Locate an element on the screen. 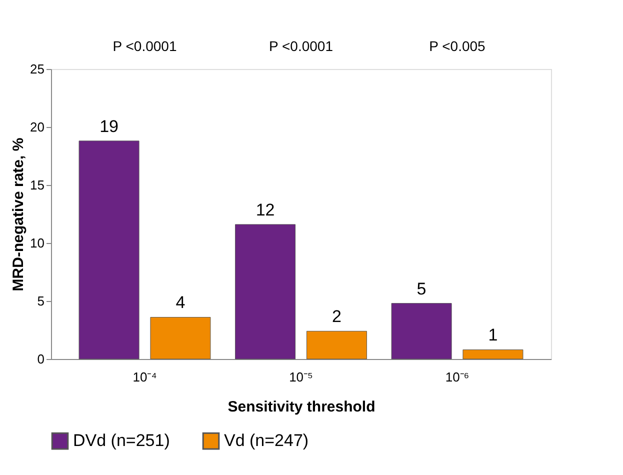 The image size is (623, 475). x-axis-title: Sensitivity threshold is located at coordinates (302, 407).